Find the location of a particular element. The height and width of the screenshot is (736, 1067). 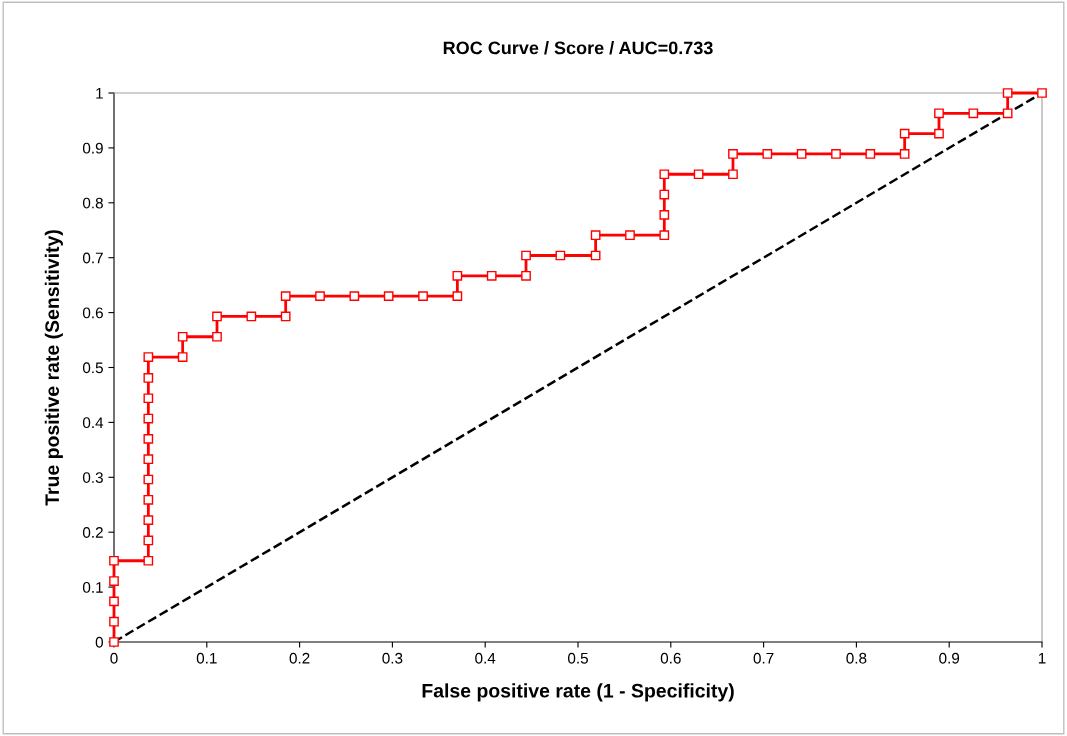

x-axis-title: False positive rate (1 - Specificity) is located at coordinates (578, 692).